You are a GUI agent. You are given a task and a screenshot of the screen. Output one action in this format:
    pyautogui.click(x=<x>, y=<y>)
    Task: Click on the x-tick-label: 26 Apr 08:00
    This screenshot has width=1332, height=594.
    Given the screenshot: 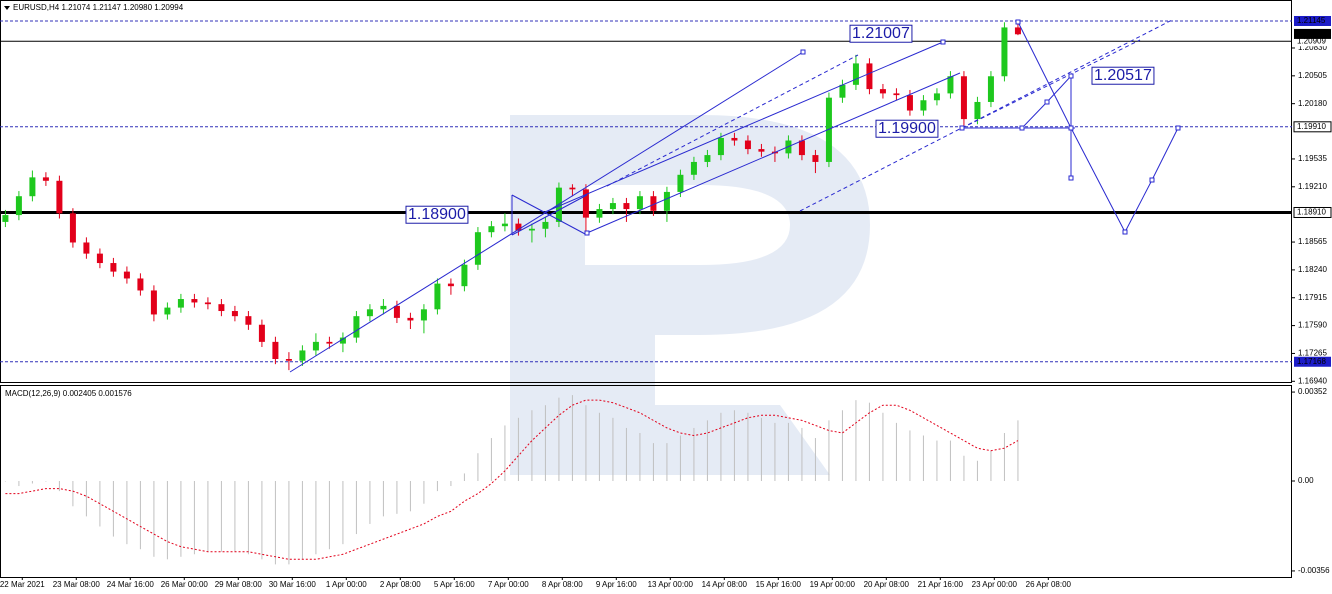 What is the action you would take?
    pyautogui.click(x=1049, y=584)
    